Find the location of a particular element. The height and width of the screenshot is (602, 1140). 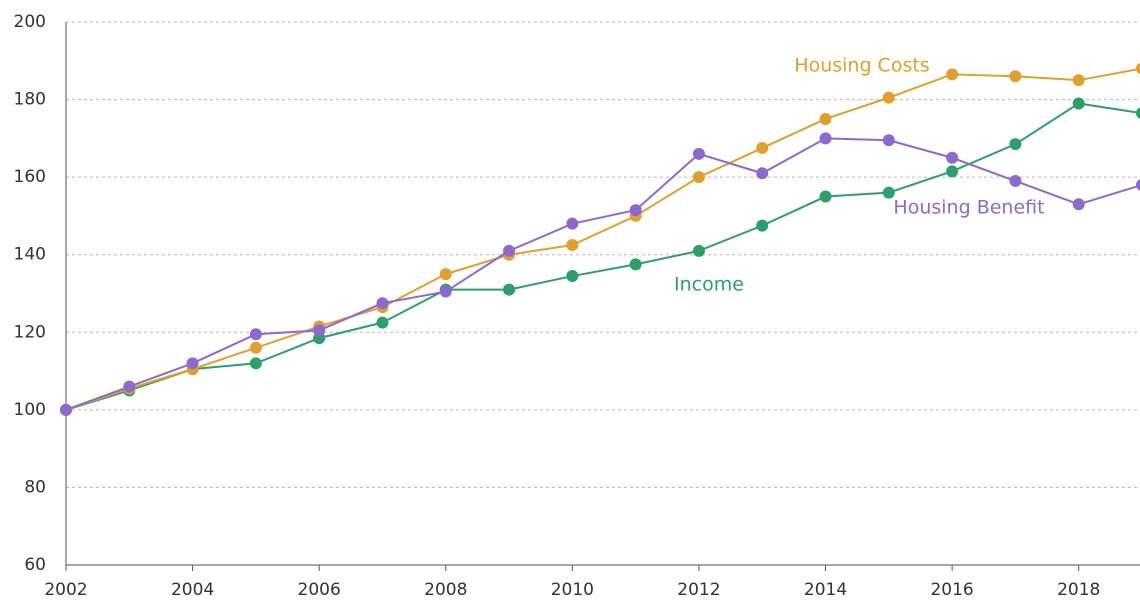

x-tick-label: 2004 is located at coordinates (192, 590).